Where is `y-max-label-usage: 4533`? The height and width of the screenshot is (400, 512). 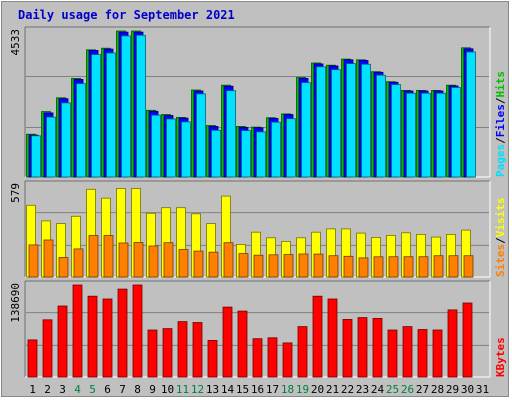
y-max-label-usage: 4533 is located at coordinates (15, 42).